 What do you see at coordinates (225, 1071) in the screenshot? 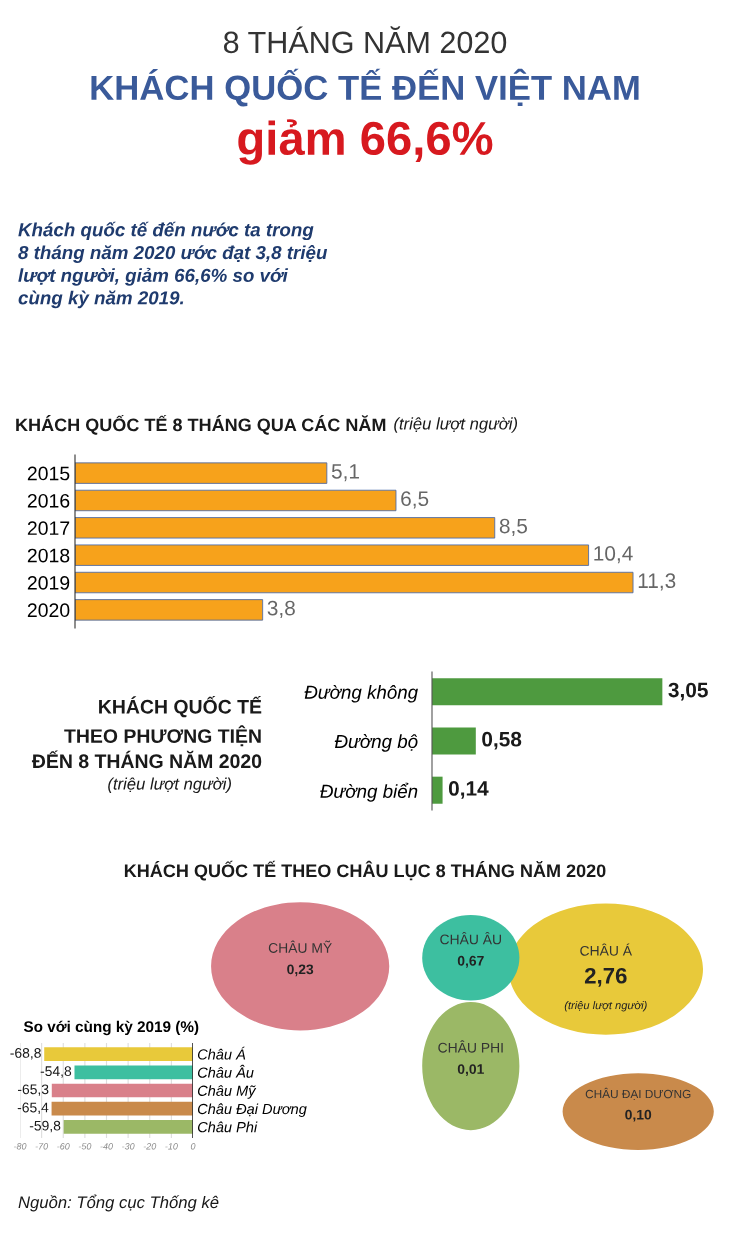
I see `y-tick-label: Châu Âu` at bounding box center [225, 1071].